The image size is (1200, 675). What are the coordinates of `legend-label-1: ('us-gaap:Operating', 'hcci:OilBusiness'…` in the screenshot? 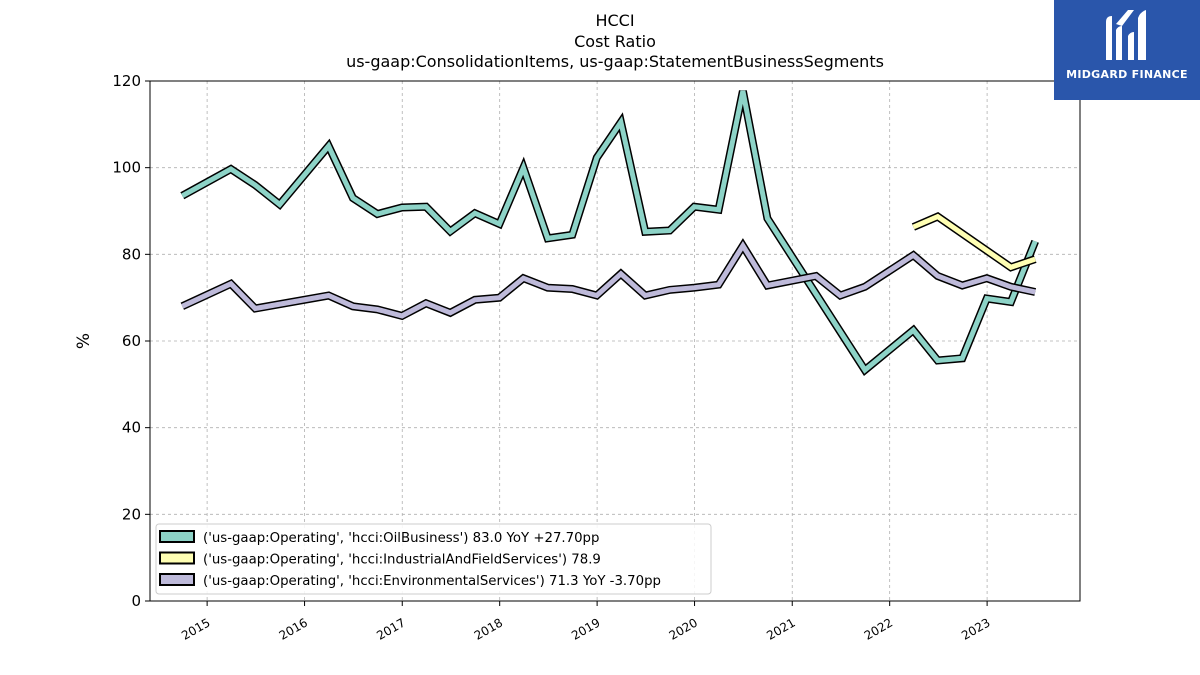 It's located at (401, 538).